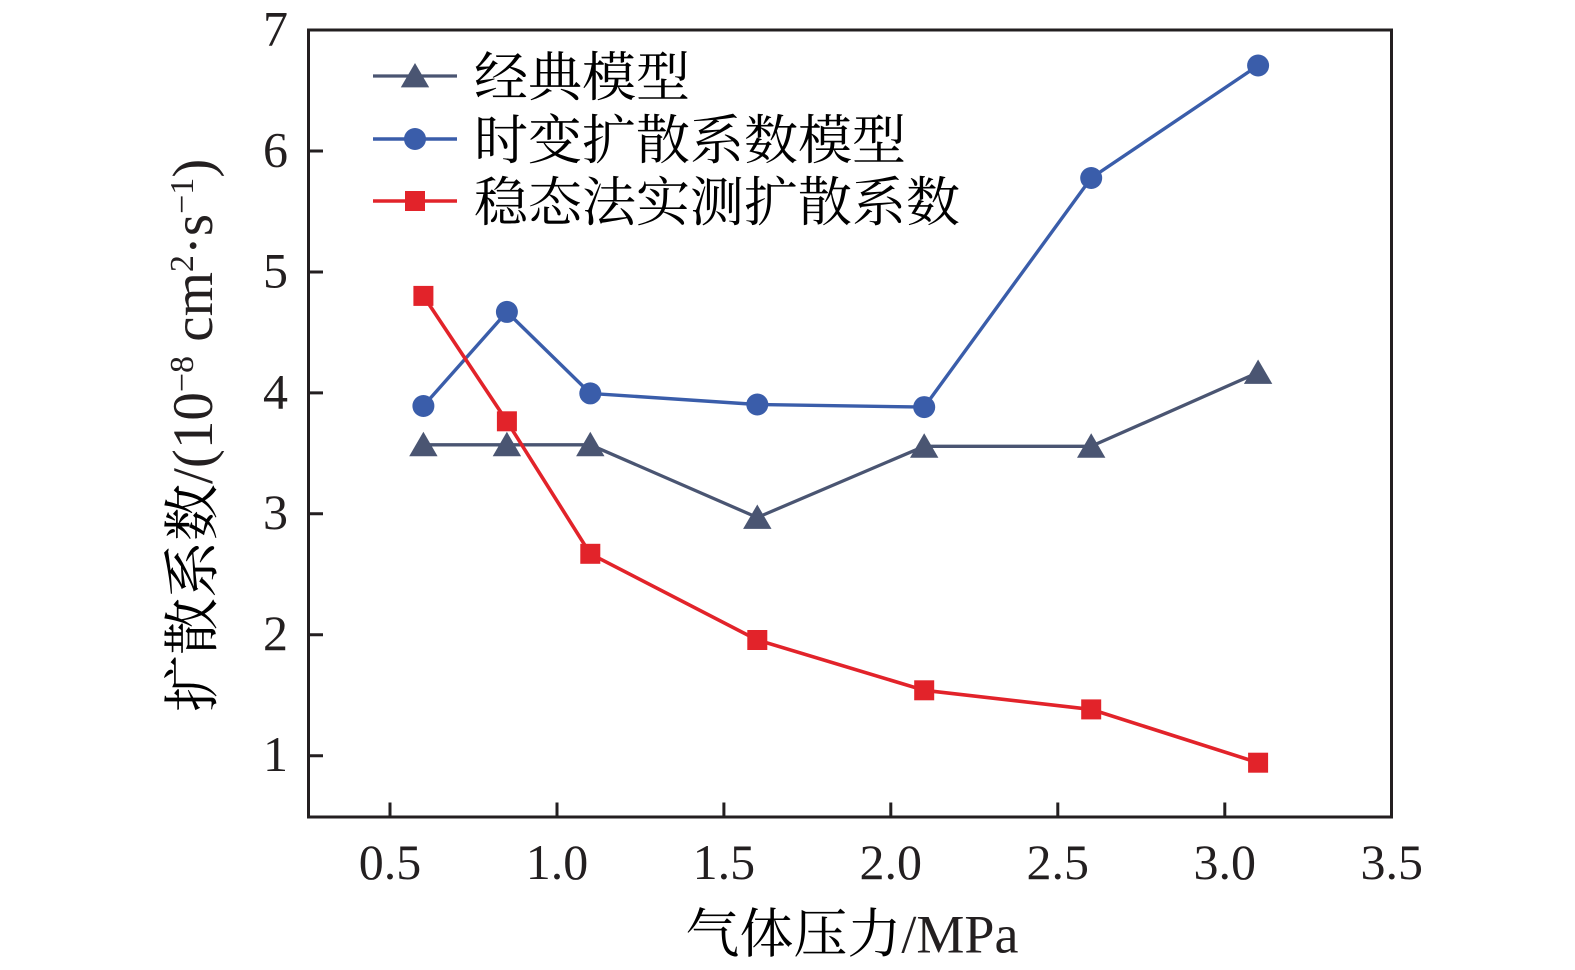 This screenshot has width=1575, height=970. What do you see at coordinates (891, 862) in the screenshot?
I see `svg-text: 2.0` at bounding box center [891, 862].